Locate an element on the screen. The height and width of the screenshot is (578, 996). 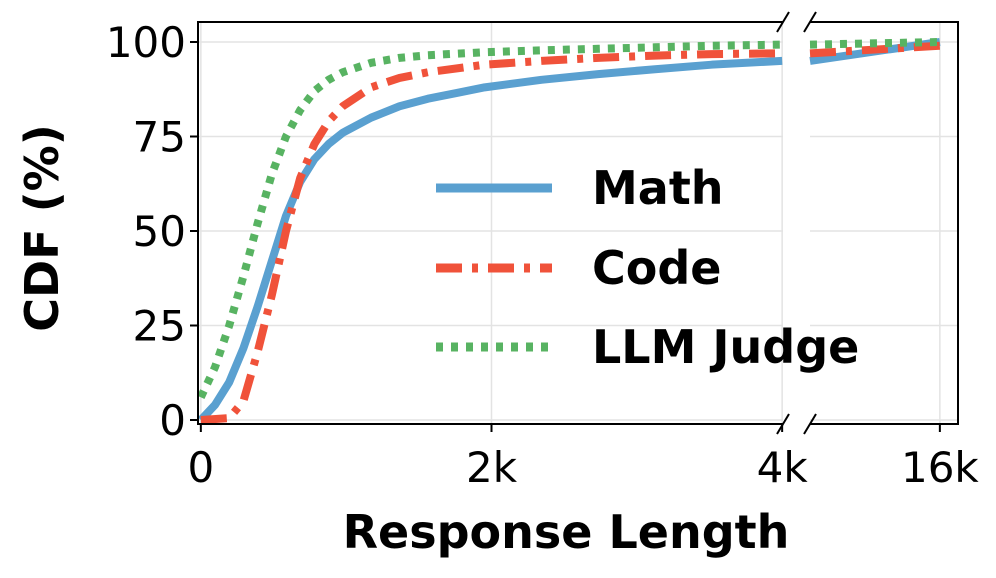
right-panel-spine is located at coordinates (884, 223).